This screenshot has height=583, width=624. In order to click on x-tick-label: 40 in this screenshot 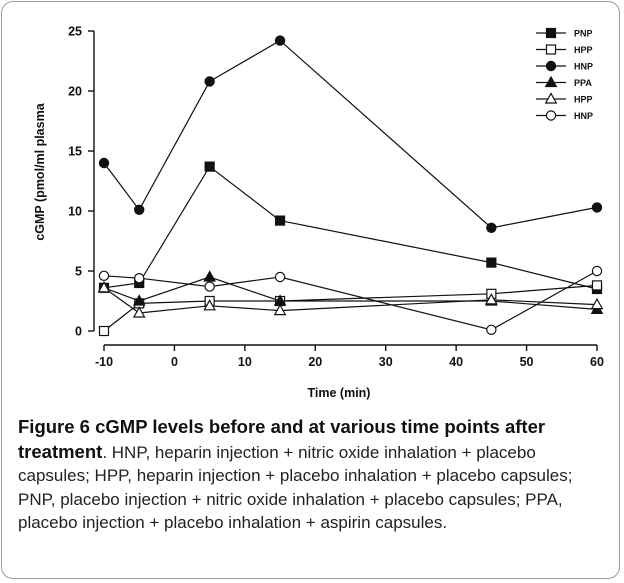, I will do `click(456, 362)`.